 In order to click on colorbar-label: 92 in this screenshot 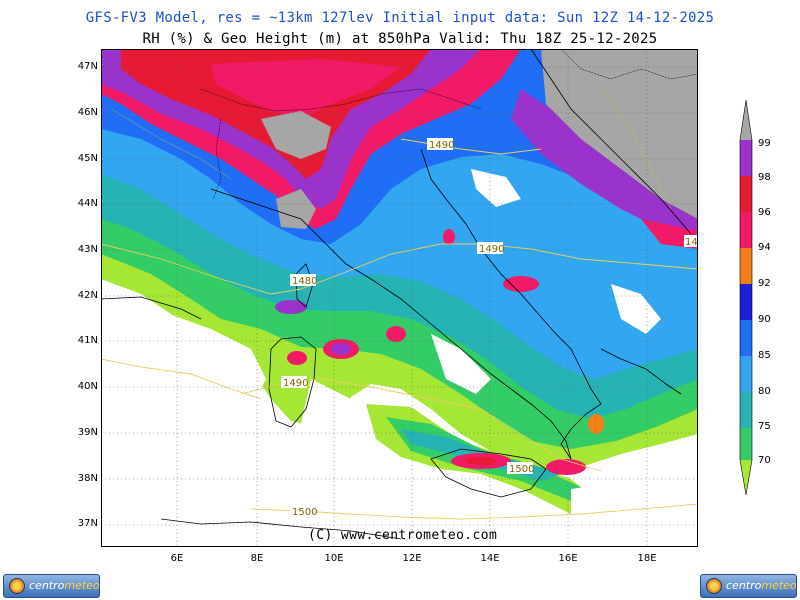, I will do `click(764, 283)`.